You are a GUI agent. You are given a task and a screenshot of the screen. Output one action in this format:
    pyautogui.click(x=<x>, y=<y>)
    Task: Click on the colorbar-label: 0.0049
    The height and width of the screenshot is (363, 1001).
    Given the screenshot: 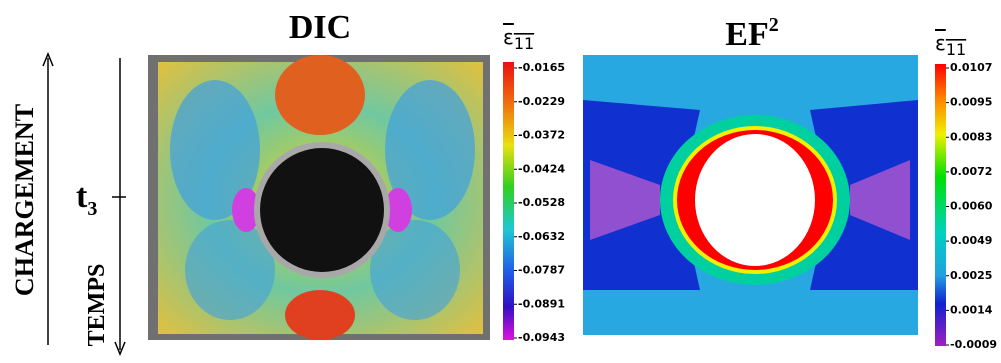 What is the action you would take?
    pyautogui.click(x=971, y=240)
    